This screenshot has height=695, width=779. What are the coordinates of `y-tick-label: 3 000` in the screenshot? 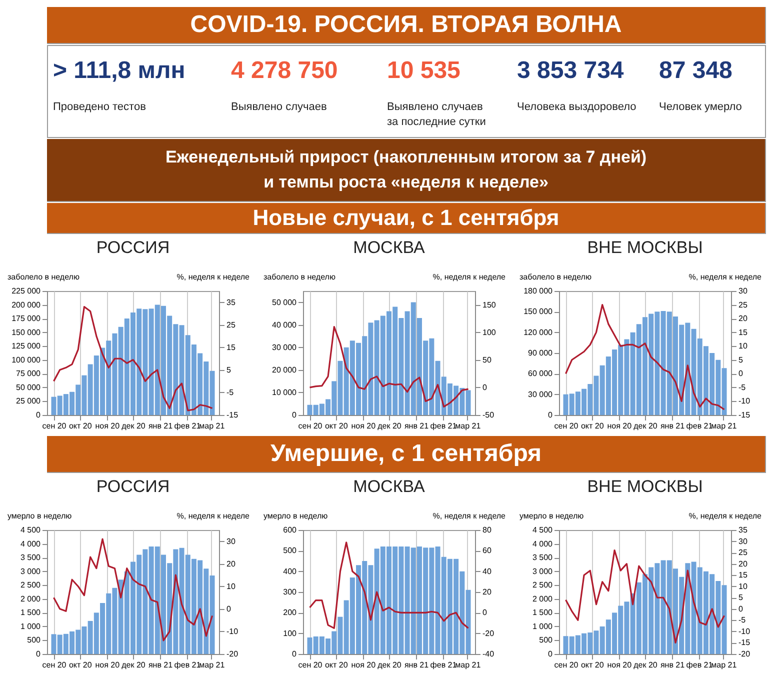 It's located at (31, 571).